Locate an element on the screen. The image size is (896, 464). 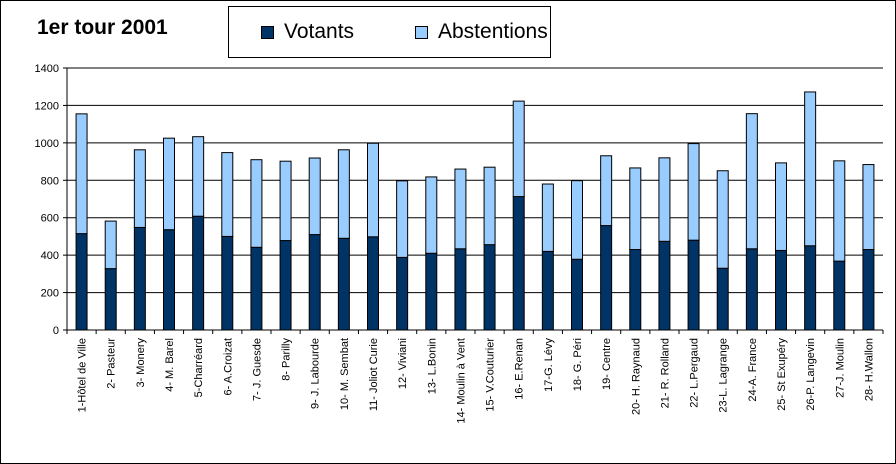
y-tick-label: 400 is located at coordinates (50, 256).